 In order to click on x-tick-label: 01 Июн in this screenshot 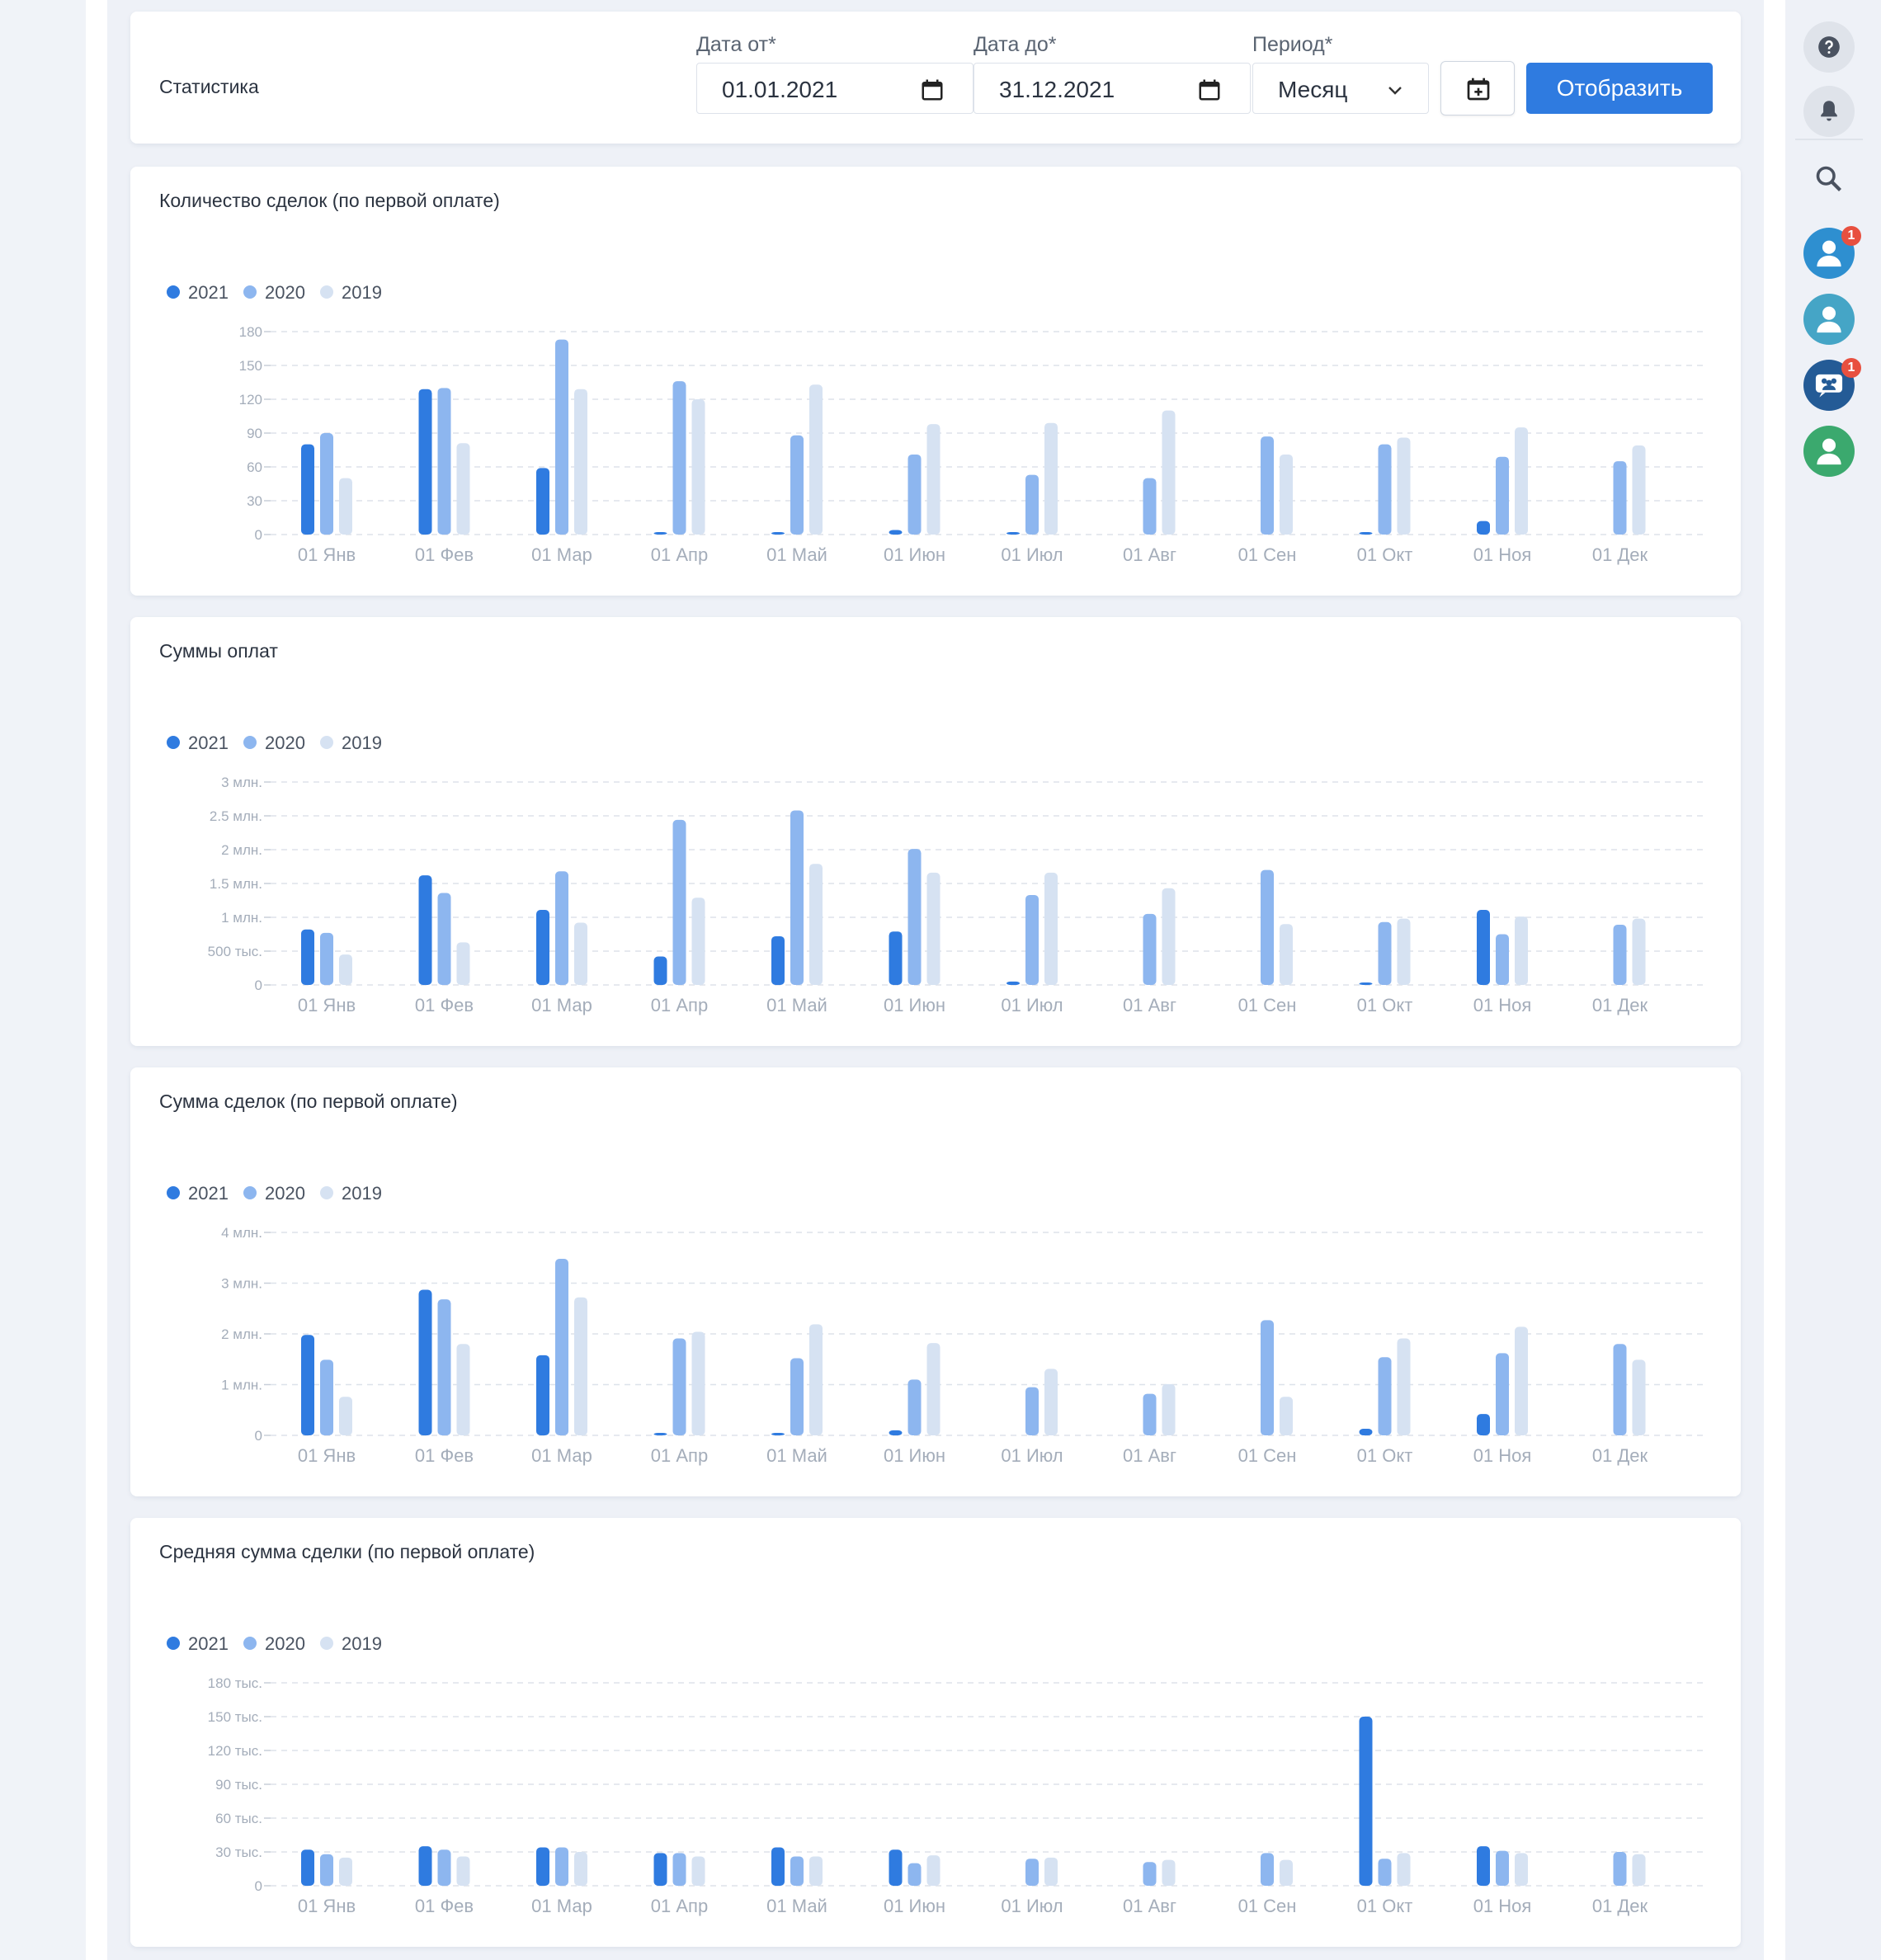, I will do `click(914, 554)`.